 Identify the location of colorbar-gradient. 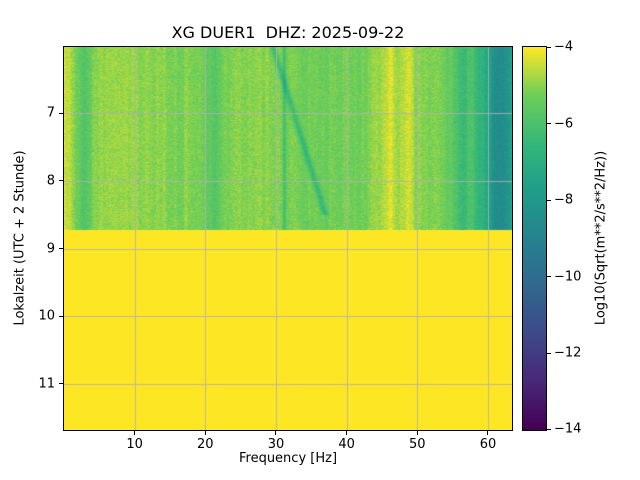
(534, 238).